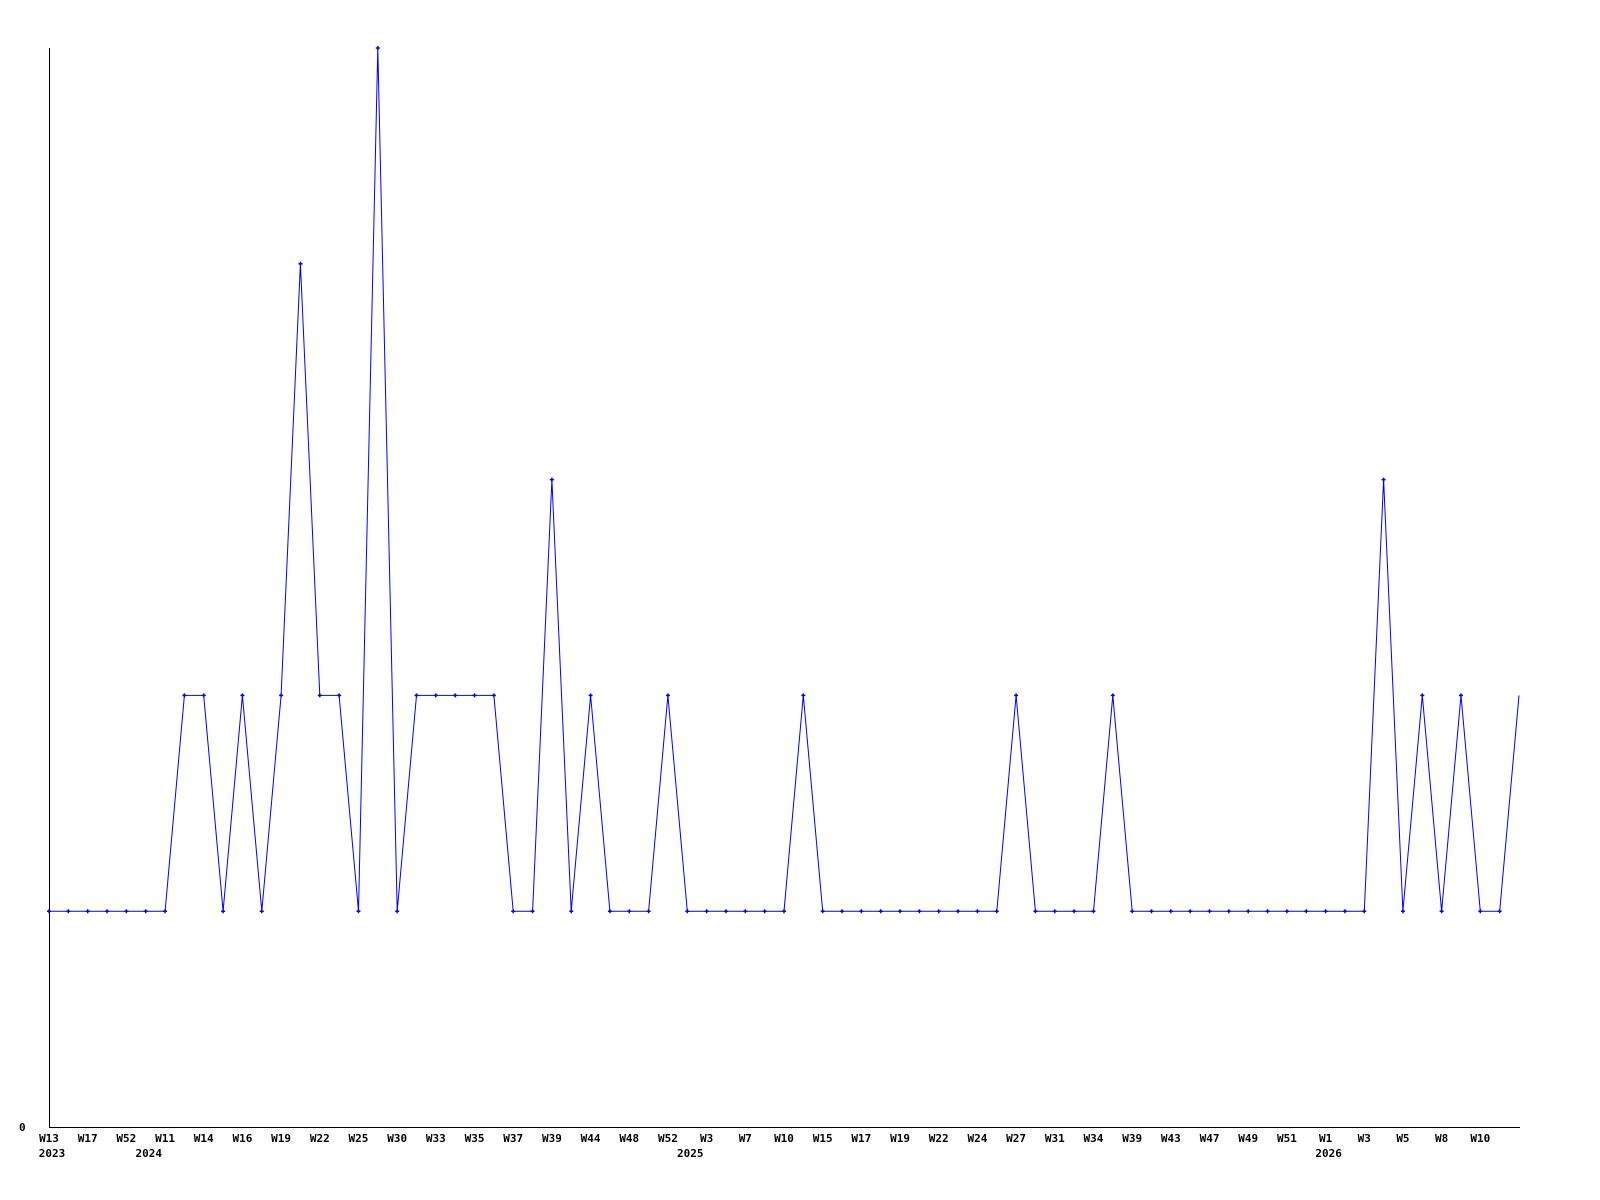 The image size is (1600, 1200). I want to click on year-labels: 2023 2024 2025 2026, so click(690, 1153).